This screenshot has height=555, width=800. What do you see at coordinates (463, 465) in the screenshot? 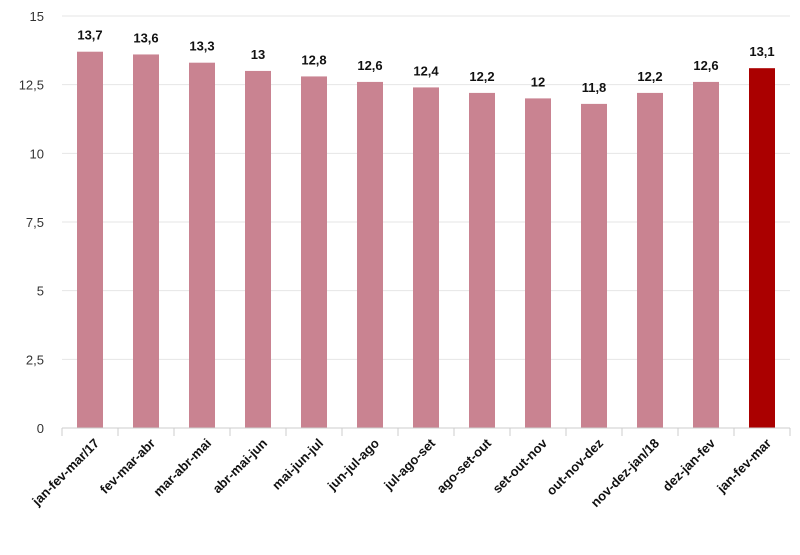
I see `x-tick-label: ago-set-out` at bounding box center [463, 465].